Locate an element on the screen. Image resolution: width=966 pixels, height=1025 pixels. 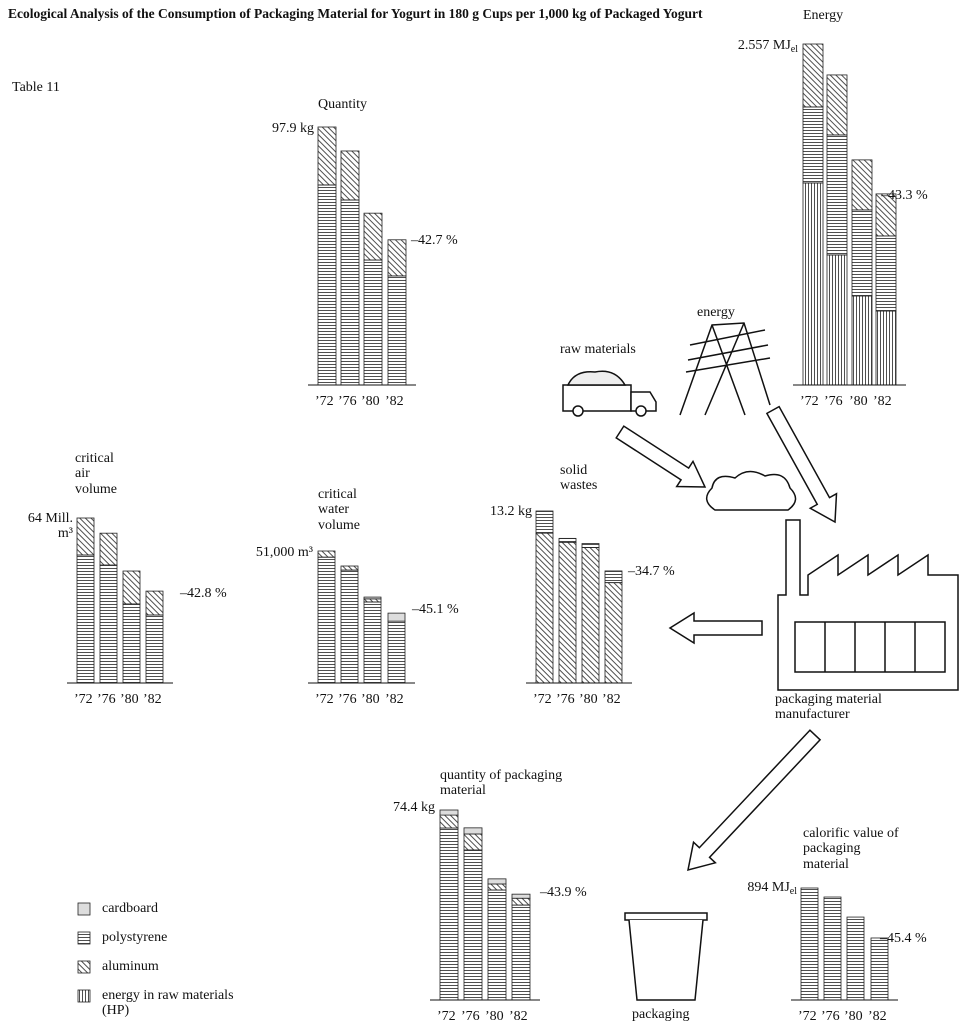
top-label: 97.9 kg is located at coordinates (283, 128).